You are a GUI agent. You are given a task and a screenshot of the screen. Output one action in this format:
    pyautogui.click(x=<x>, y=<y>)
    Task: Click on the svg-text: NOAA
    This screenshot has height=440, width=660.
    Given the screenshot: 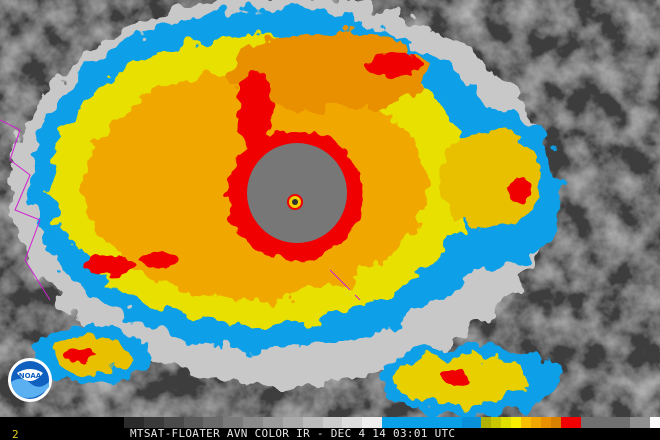 What is the action you would take?
    pyautogui.click(x=30, y=376)
    